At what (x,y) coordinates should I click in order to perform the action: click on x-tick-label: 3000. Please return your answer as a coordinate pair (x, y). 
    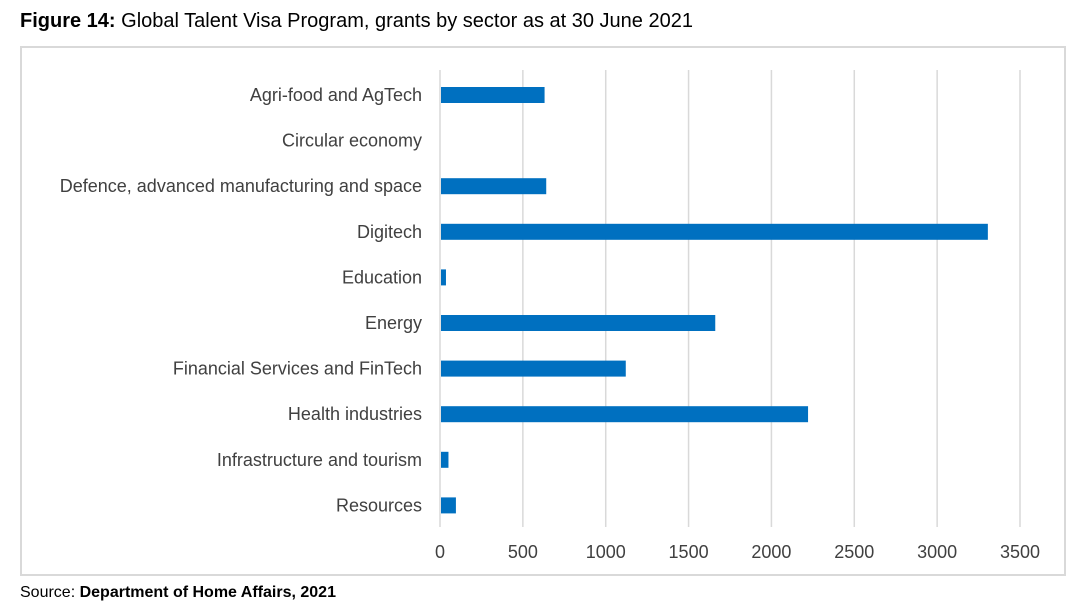
    Looking at the image, I should click on (937, 552).